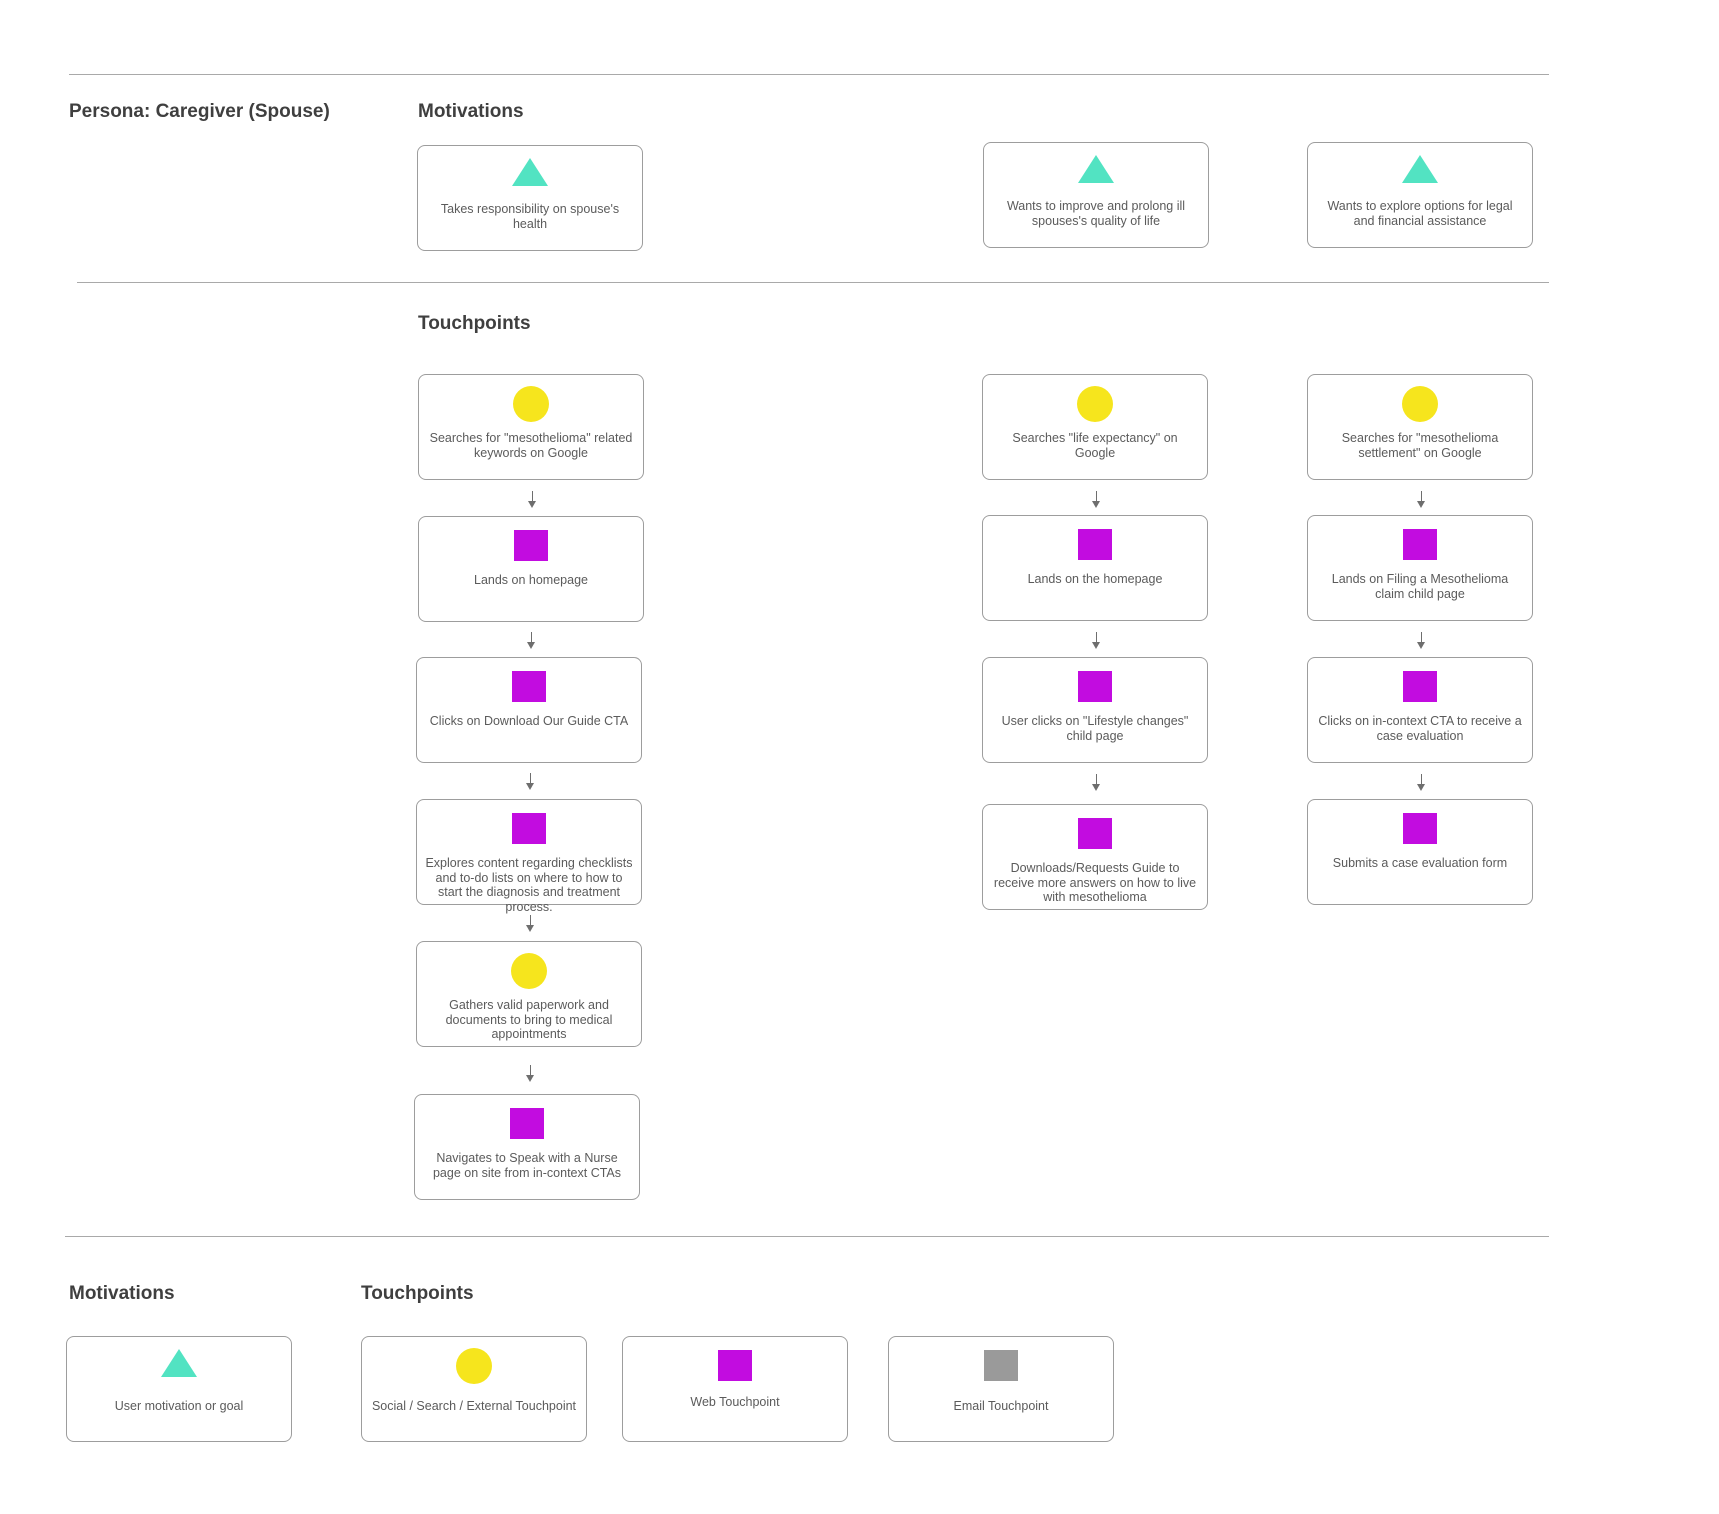  Describe the element at coordinates (1001, 1406) in the screenshot. I see `legend-label: Email Touchpoint` at that location.